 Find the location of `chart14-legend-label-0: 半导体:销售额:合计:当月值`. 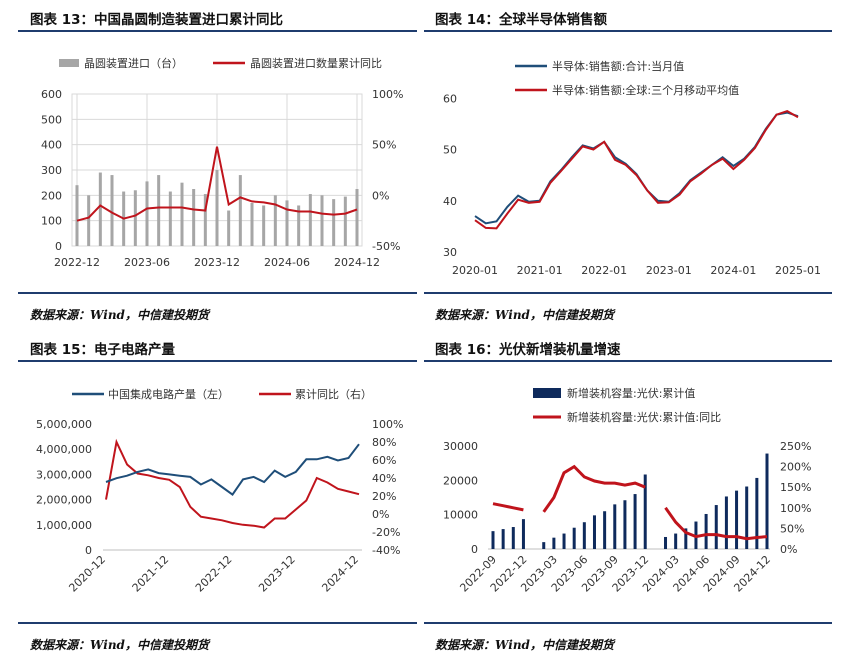

chart14-legend-label-0: 半导体:销售额:合计:当月值 is located at coordinates (618, 66).